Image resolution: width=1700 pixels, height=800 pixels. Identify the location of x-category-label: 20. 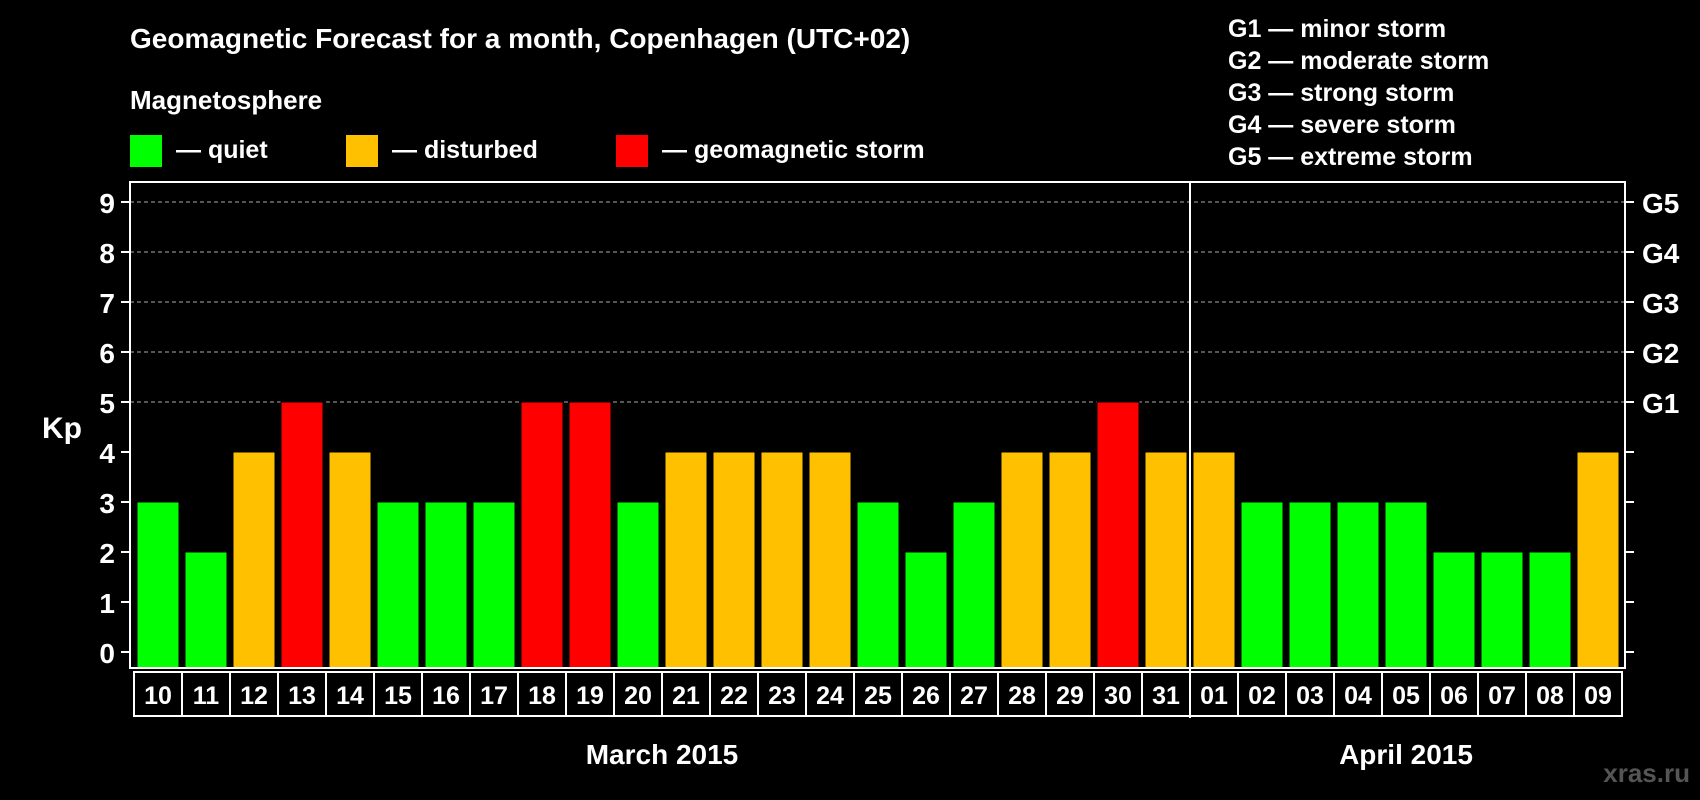
(638, 696).